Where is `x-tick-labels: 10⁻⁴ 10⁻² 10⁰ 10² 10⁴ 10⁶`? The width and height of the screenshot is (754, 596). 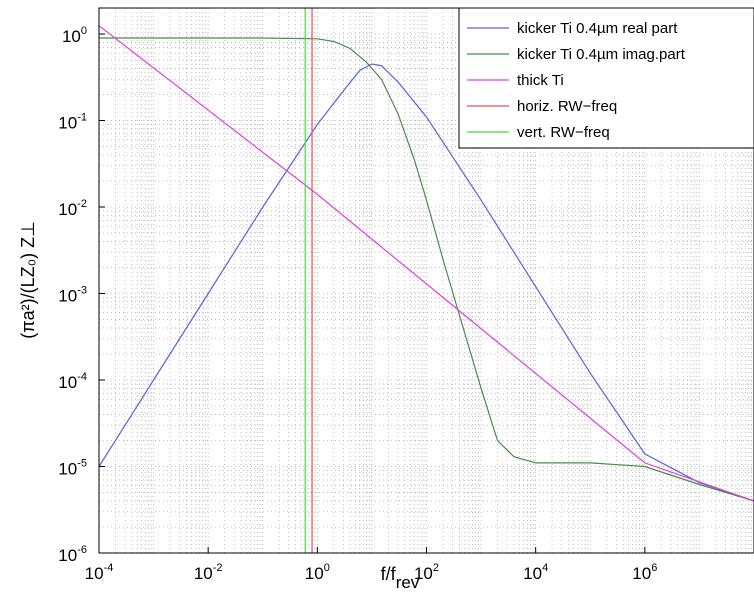
x-tick-labels: 10⁻⁴ 10⁻² 10⁰ 10² 10⁴ 10⁶ is located at coordinates (371, 565).